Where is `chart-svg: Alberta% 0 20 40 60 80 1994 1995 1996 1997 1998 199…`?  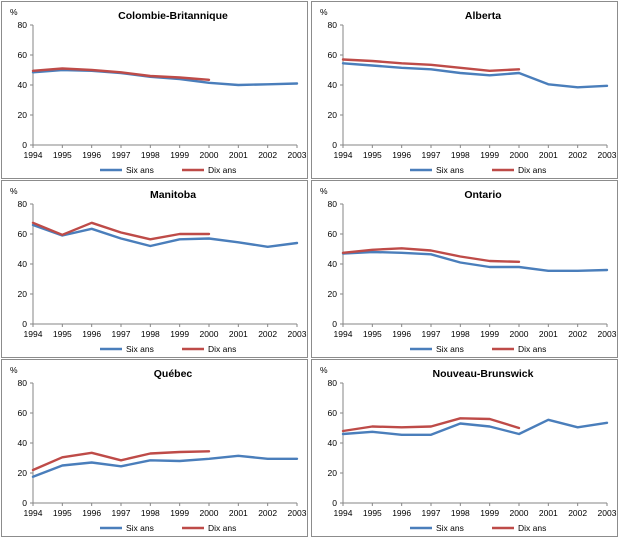 chart-svg: Alberta% 0 20 40 60 80 1994 1995 1996 1997 1998 199… is located at coordinates (468, 91).